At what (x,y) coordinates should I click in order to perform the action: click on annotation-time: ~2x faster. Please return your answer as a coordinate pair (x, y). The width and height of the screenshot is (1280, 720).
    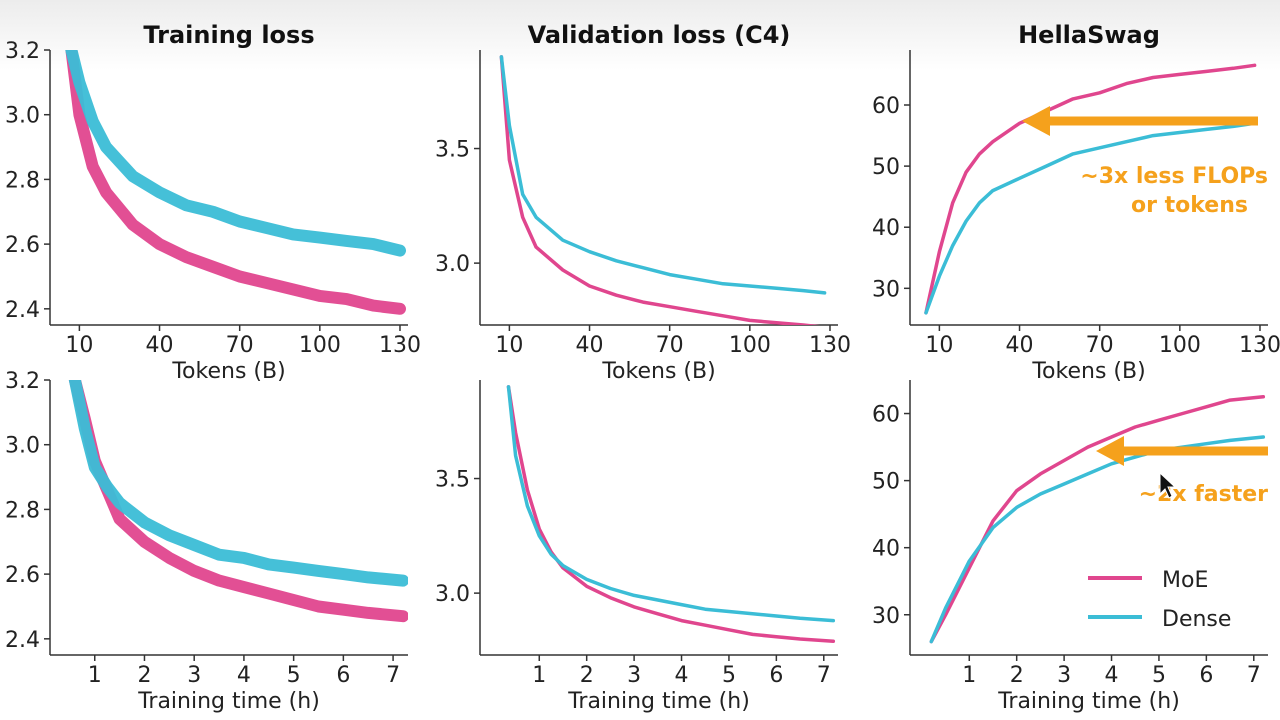
    Looking at the image, I should click on (1182, 471).